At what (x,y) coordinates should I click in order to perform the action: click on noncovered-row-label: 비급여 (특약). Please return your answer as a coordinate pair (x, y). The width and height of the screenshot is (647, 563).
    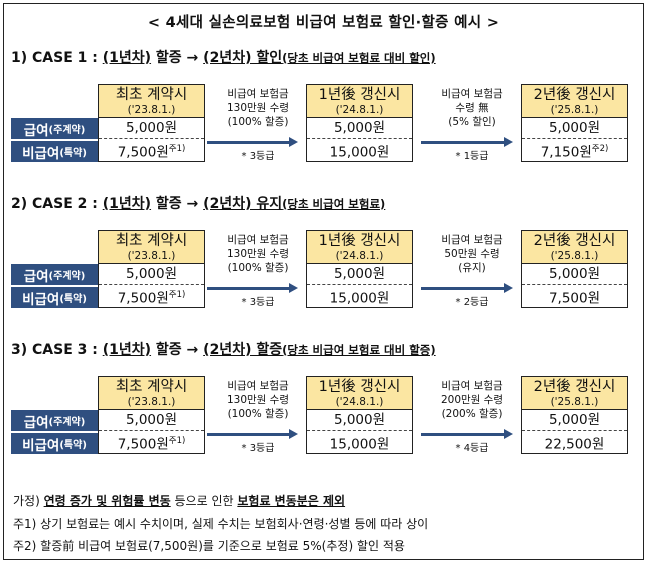
    Looking at the image, I should click on (54, 443).